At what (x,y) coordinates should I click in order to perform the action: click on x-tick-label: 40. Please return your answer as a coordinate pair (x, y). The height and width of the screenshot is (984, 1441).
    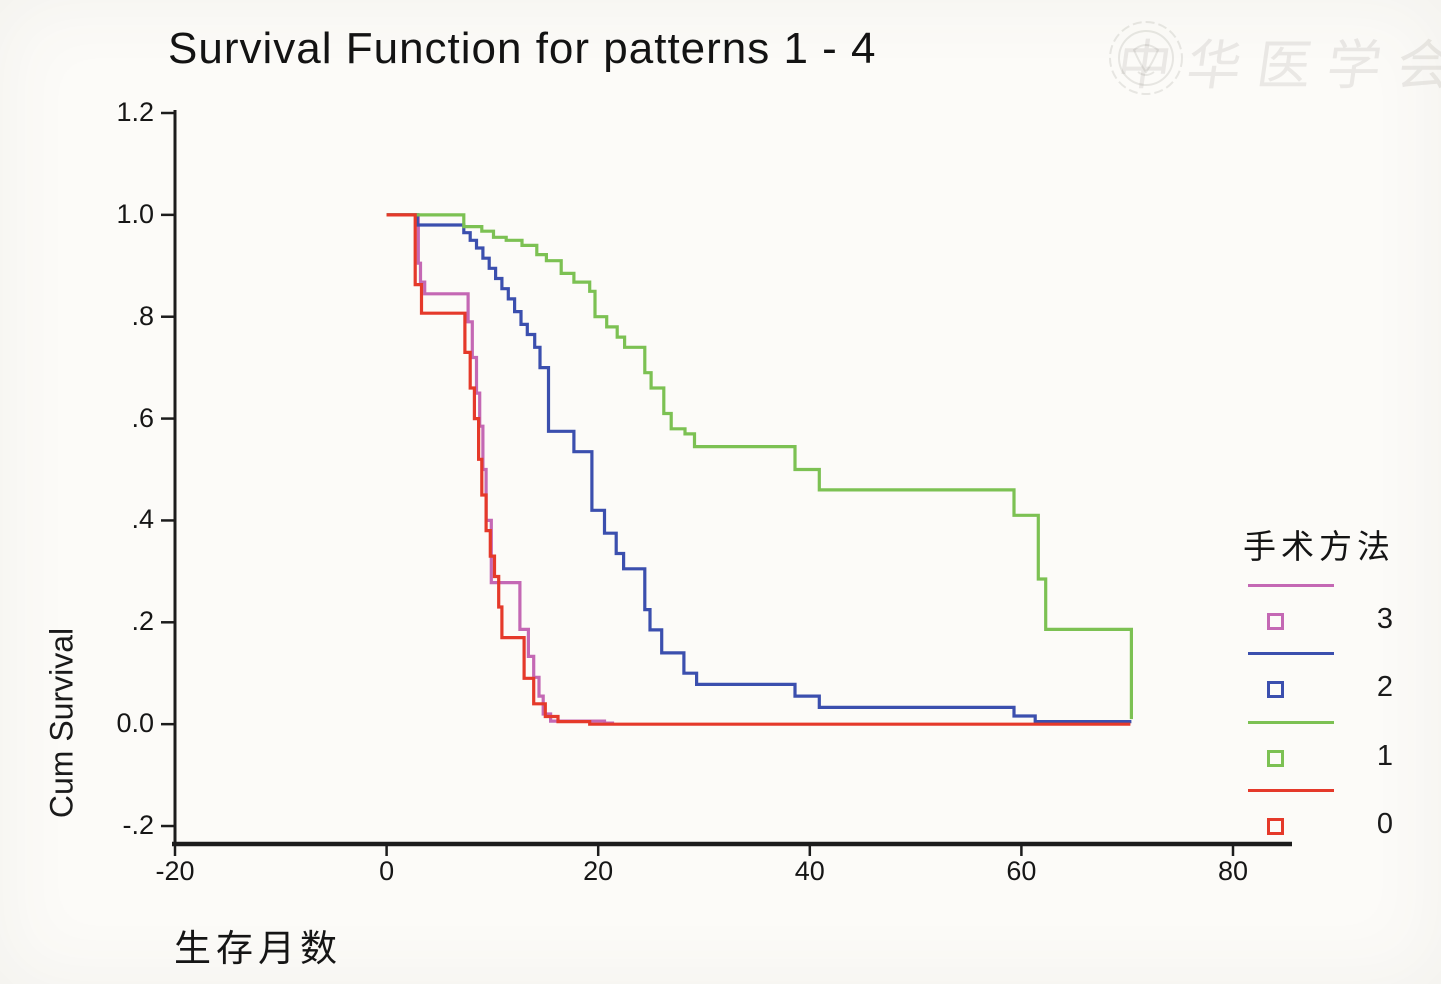
    Looking at the image, I should click on (809, 871).